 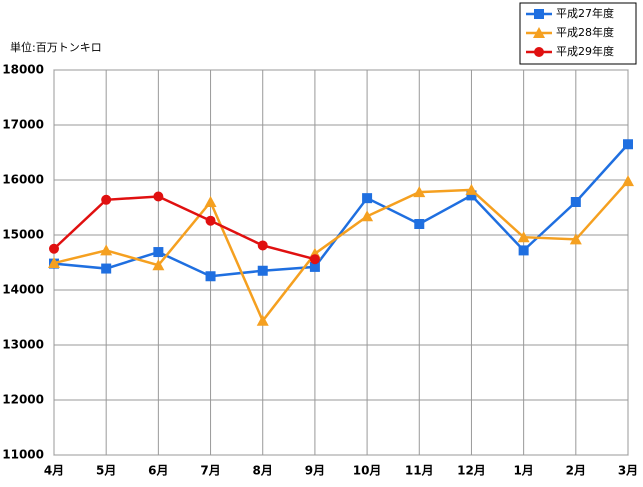 What do you see at coordinates (523, 471) in the screenshot?
I see `x-tick-label: 1月` at bounding box center [523, 471].